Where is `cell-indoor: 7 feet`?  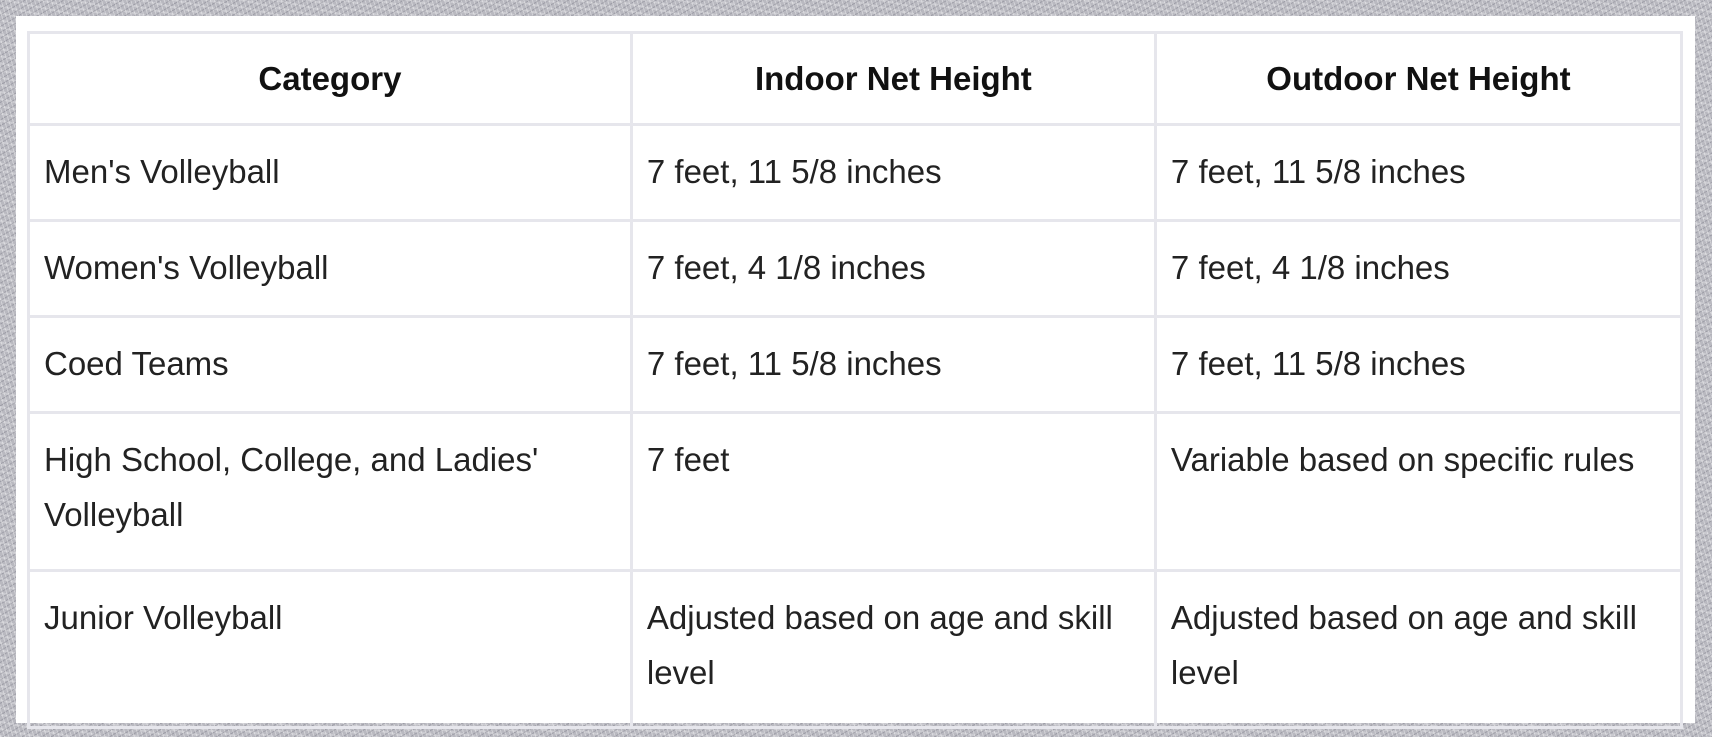 cell-indoor: 7 feet is located at coordinates (893, 491).